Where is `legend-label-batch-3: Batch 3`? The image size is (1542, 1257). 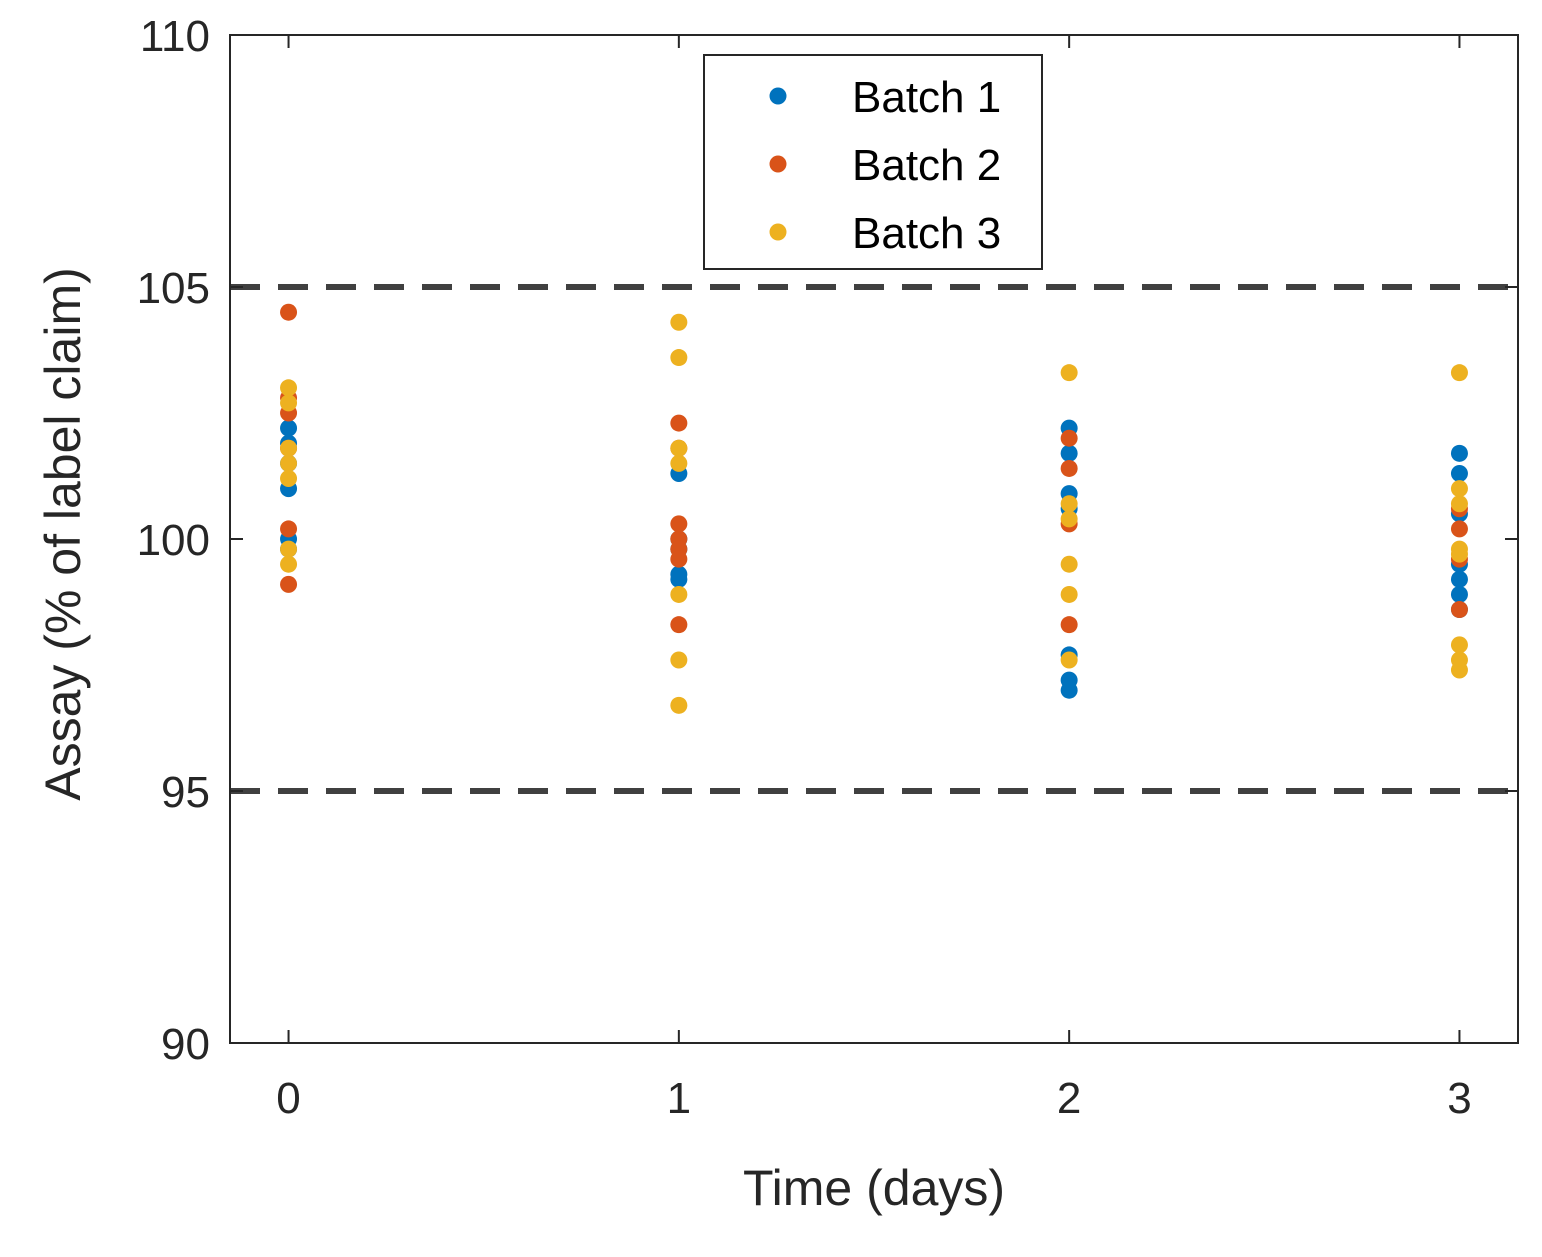 legend-label-batch-3: Batch 3 is located at coordinates (926, 233).